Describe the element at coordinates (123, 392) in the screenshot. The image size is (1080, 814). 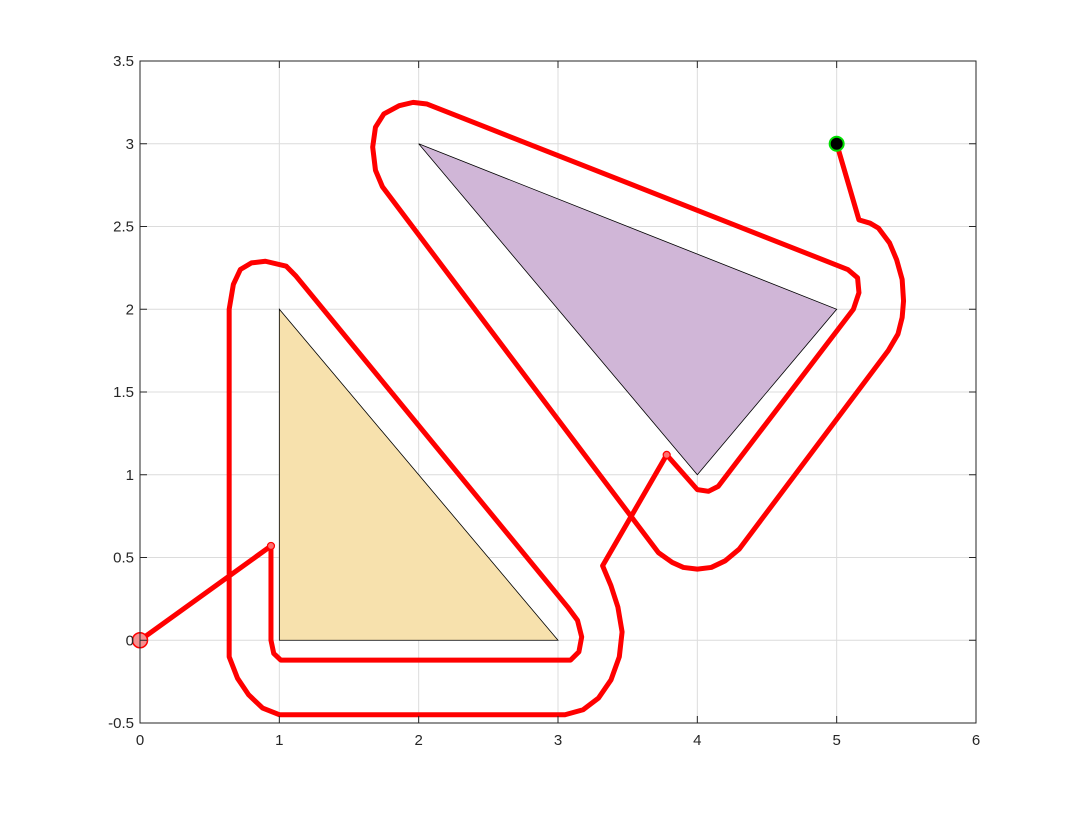
I see `y-tick-label: 1.5` at that location.